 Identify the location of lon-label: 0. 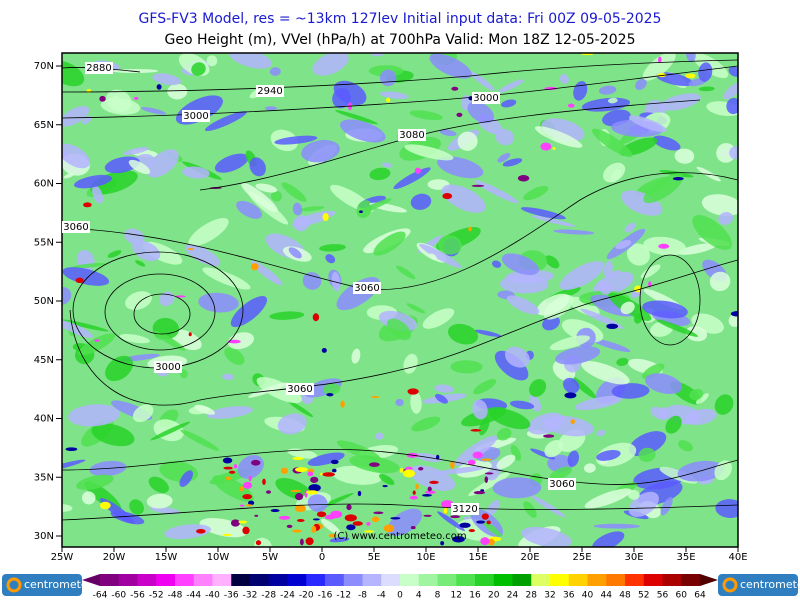
(322, 557).